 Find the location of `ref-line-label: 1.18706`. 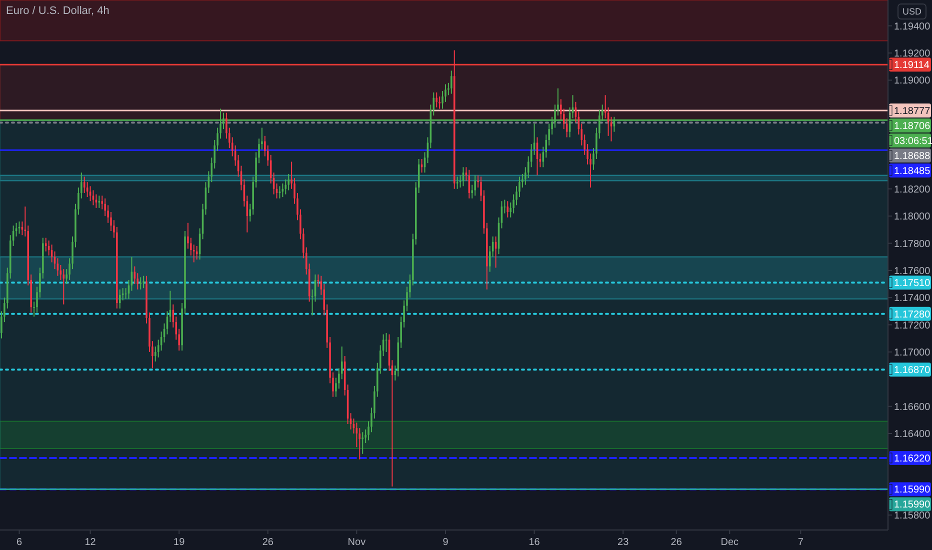

ref-line-label: 1.18706 is located at coordinates (912, 126).